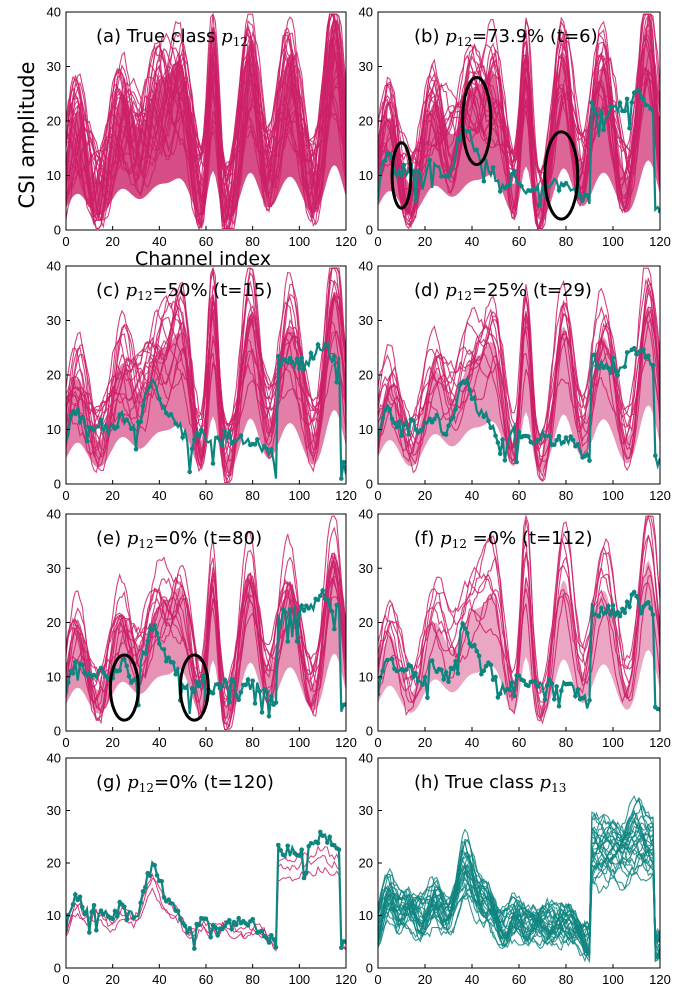 The image size is (684, 989). What do you see at coordinates (369, 968) in the screenshot?
I see `y-tick-label: 0` at bounding box center [369, 968].